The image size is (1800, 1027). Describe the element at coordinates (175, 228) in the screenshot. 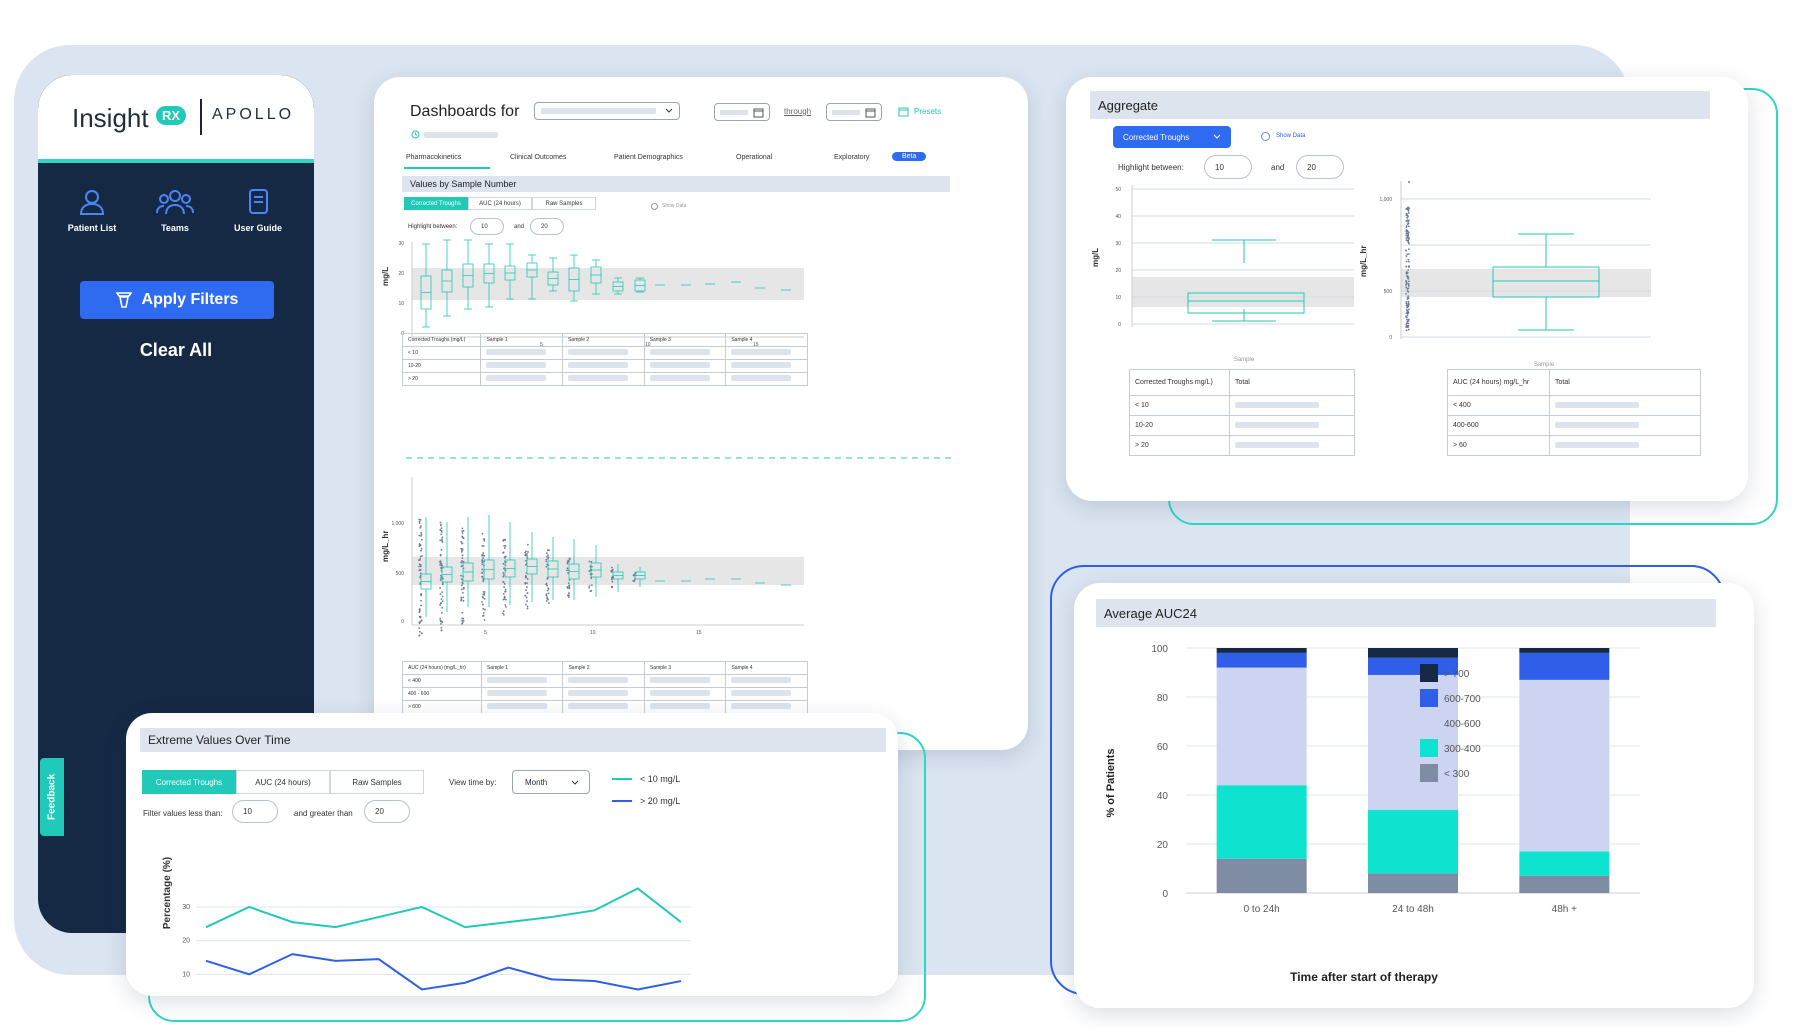

I see `nav-label: Teams` at that location.